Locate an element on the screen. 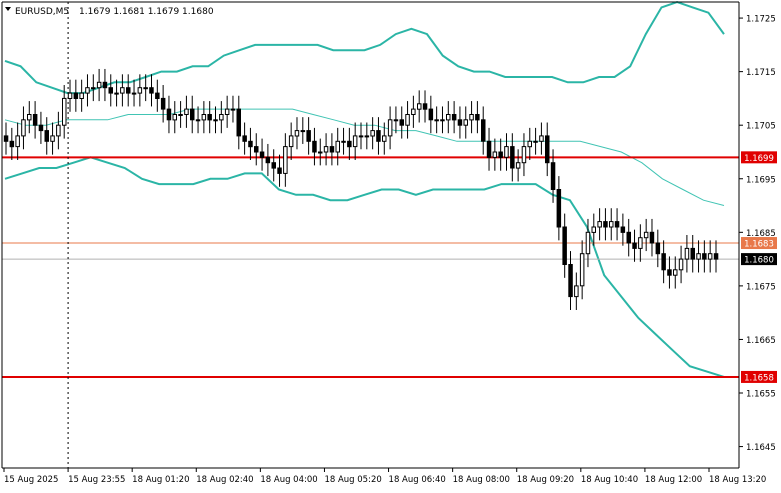 This screenshot has height=493, width=781. x-tick-label: 15 Aug 23:55 is located at coordinates (96, 480).